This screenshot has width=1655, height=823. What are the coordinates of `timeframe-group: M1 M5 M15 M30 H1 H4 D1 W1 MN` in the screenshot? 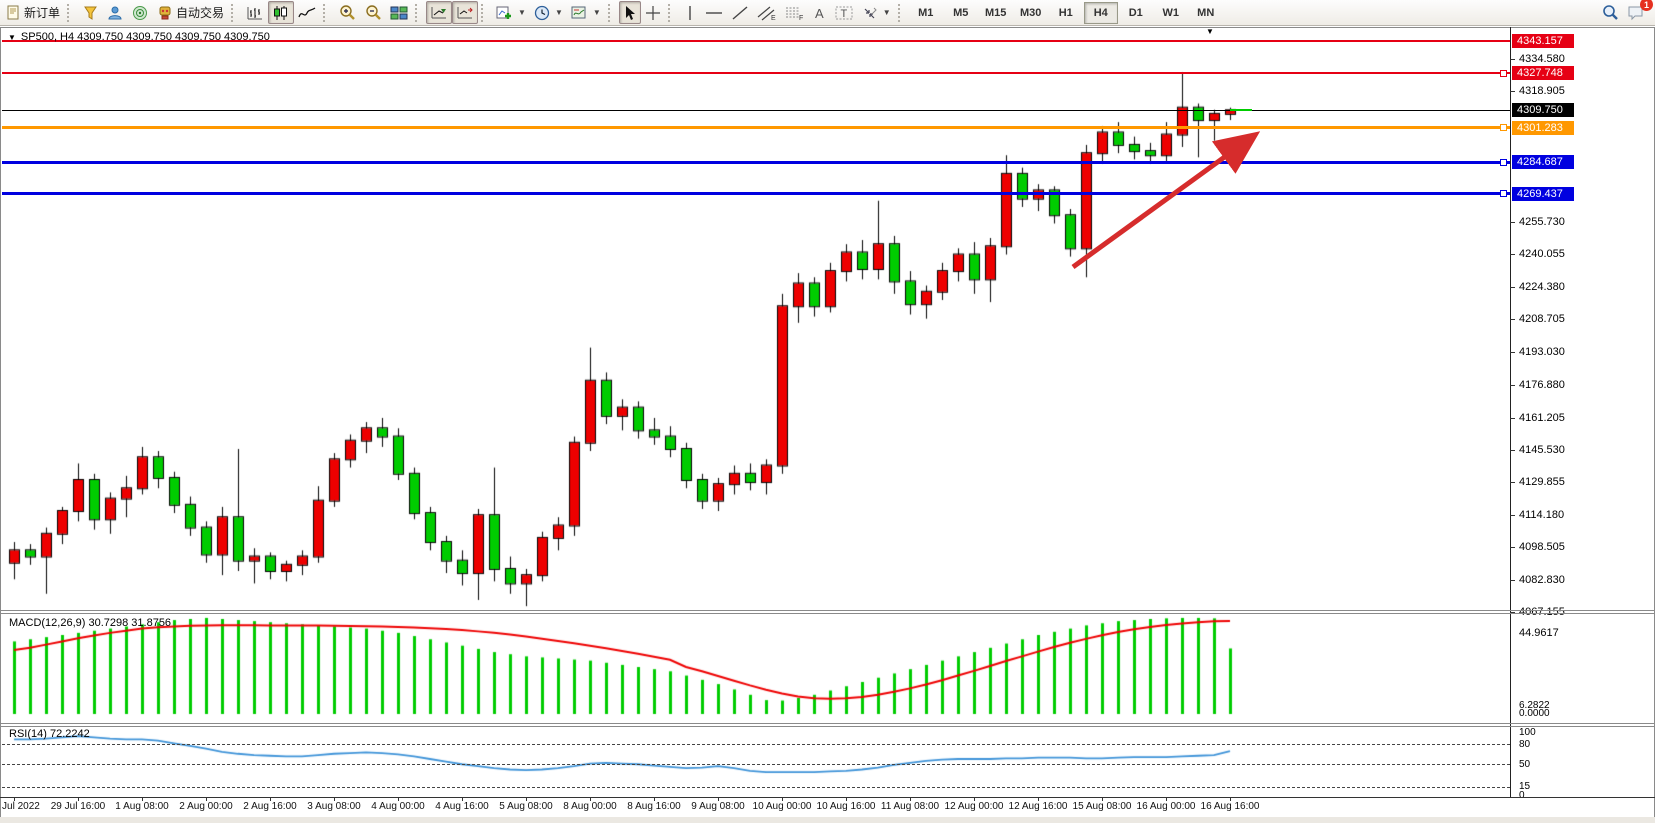 It's located at (1066, 12).